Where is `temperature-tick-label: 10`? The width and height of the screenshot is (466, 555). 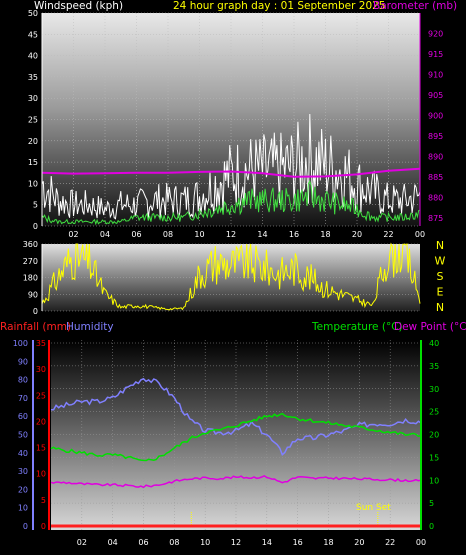
temperature-tick-label: 10 is located at coordinates (434, 480).